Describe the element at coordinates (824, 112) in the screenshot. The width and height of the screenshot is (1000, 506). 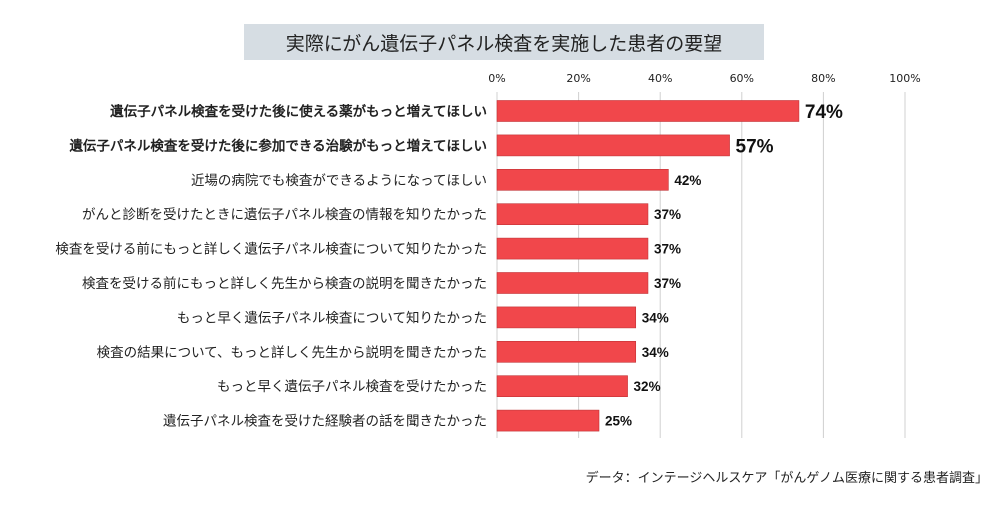
I see `value-label: 74%` at that location.